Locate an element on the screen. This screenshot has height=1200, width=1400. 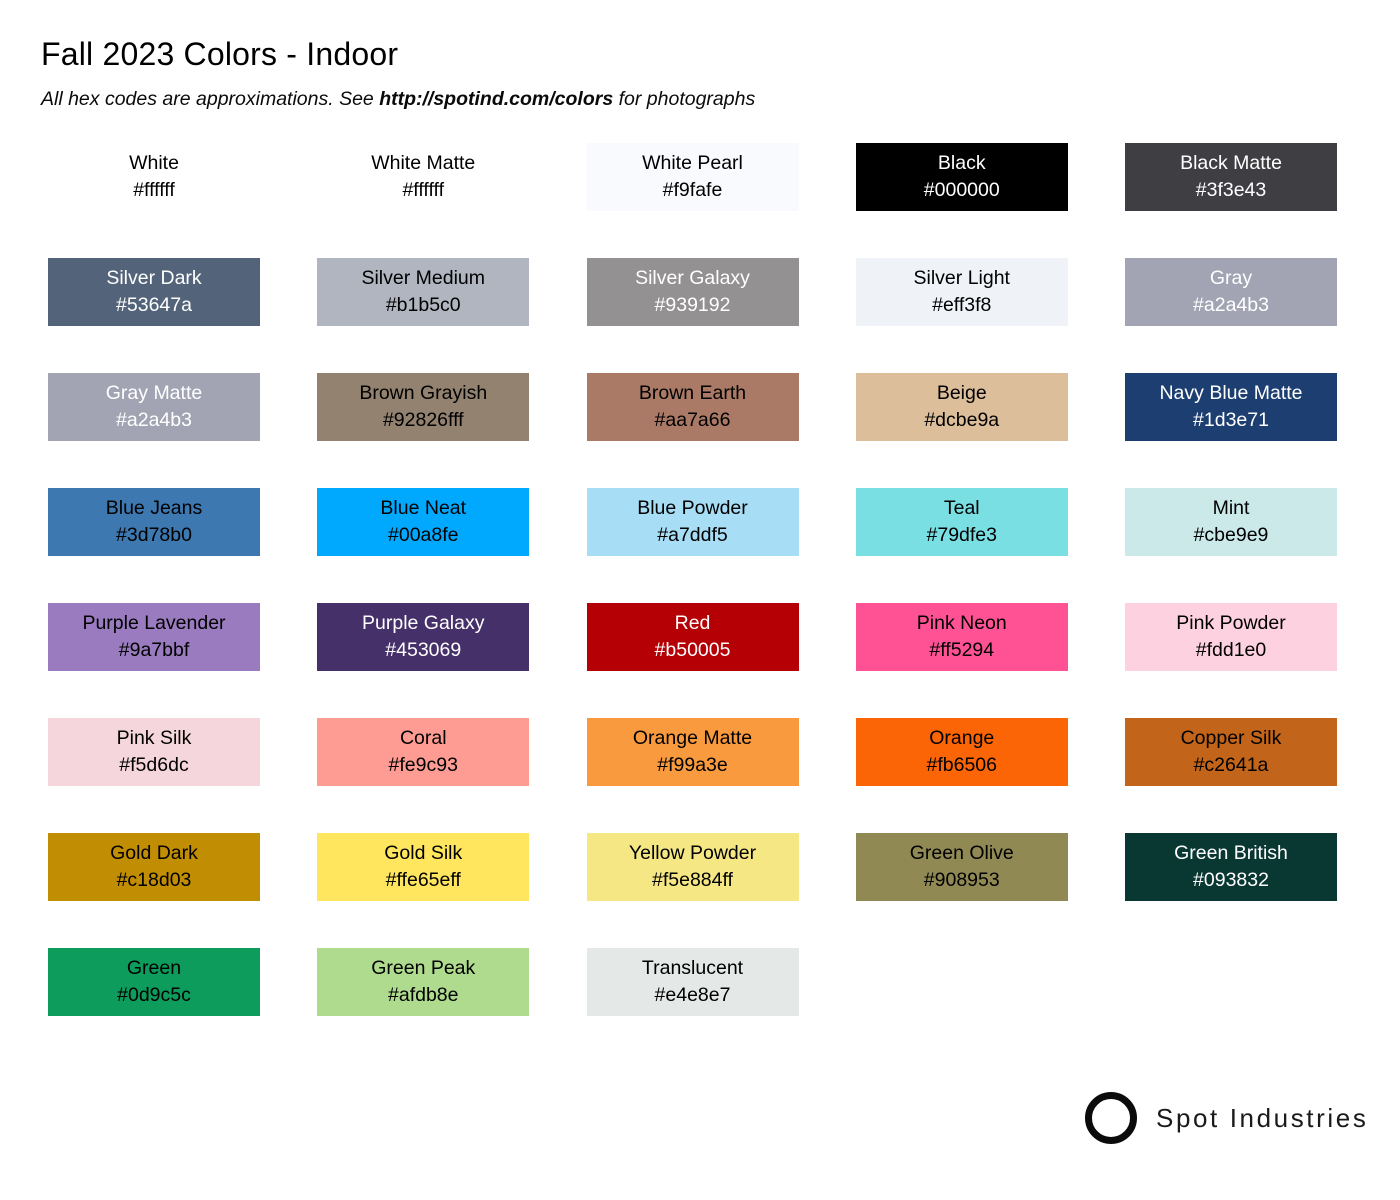
color-hex: #c18d03 is located at coordinates (154, 880).